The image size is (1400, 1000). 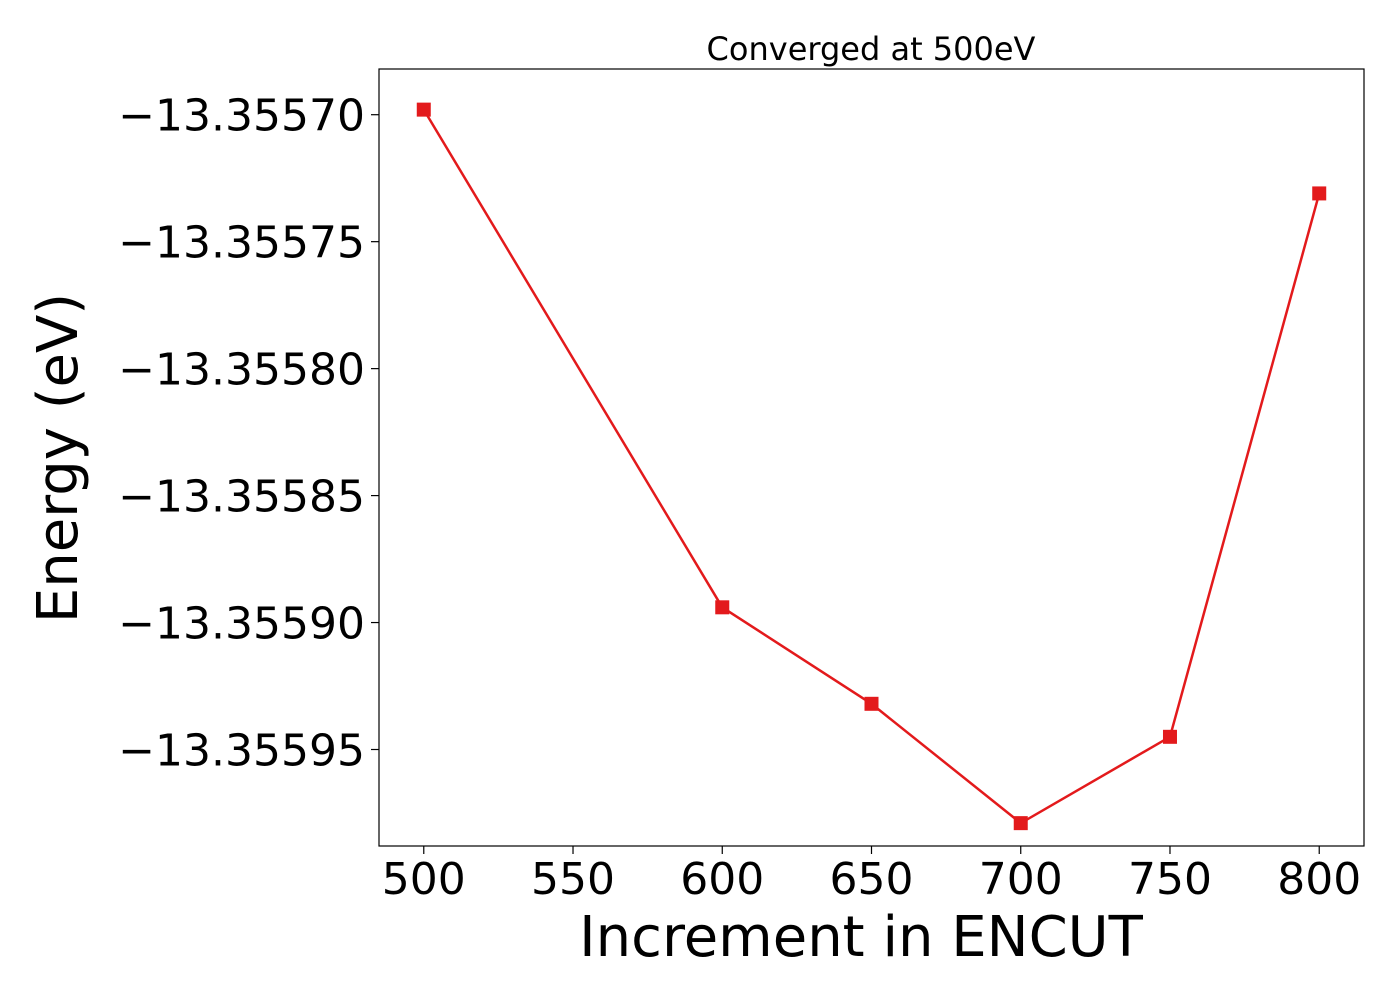 I want to click on x-tick-label: 800, so click(x=1319, y=879).